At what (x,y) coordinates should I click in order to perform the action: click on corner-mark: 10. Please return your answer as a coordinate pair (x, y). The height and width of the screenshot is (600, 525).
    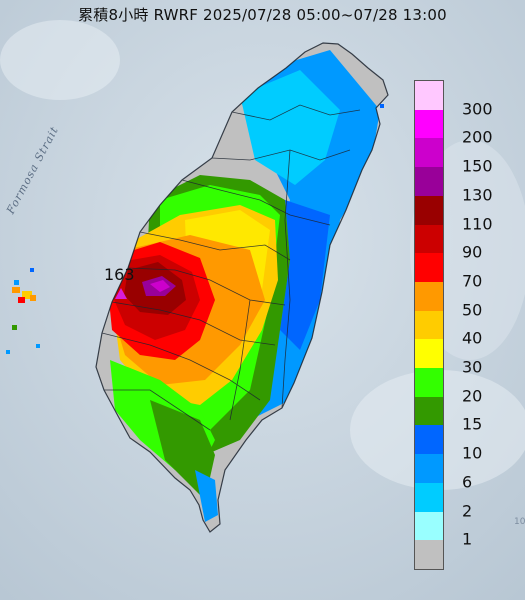
    Looking at the image, I should click on (519, 522).